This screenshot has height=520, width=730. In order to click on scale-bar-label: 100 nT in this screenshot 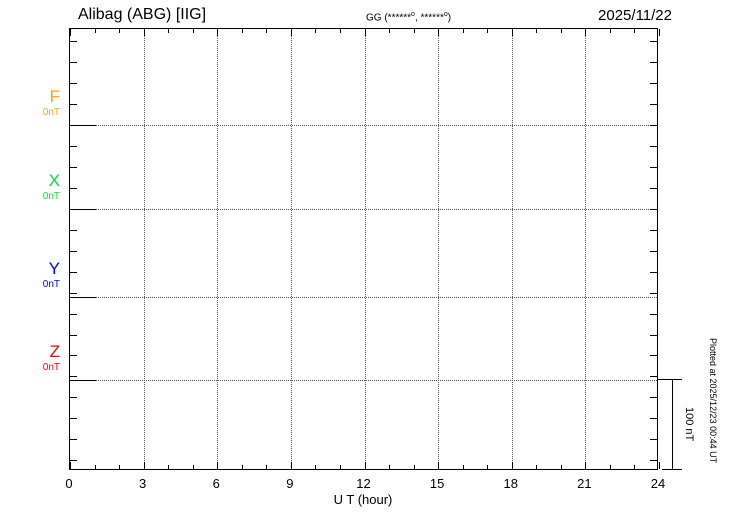, I will do `click(689, 424)`.